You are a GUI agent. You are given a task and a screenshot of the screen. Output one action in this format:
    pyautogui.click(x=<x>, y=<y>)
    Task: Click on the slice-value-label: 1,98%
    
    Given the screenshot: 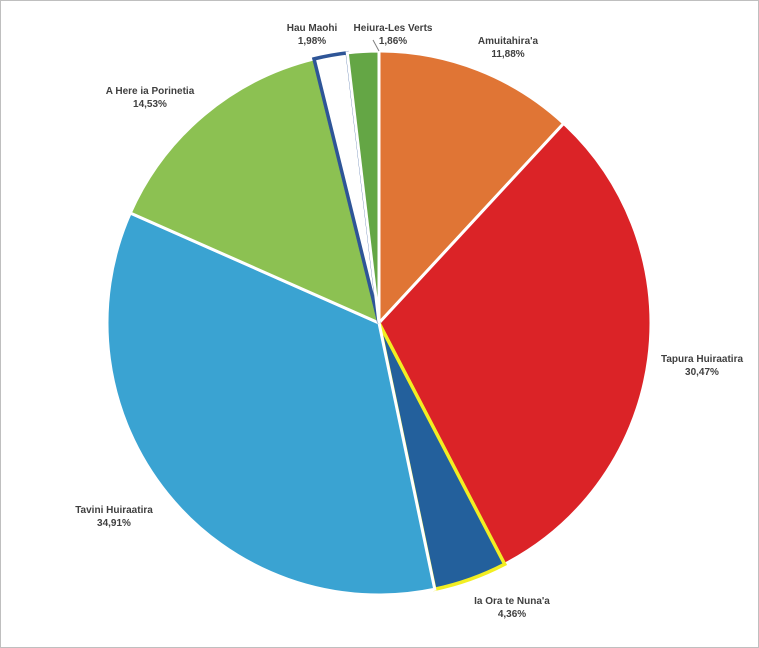 What is the action you would take?
    pyautogui.click(x=312, y=41)
    